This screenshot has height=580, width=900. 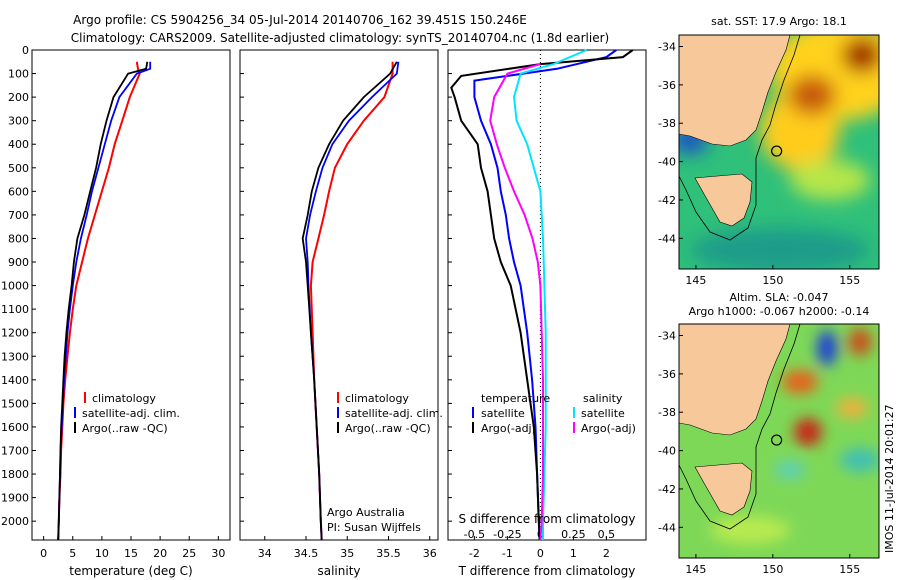 What do you see at coordinates (15, 521) in the screenshot?
I see `depth-tick-label: 2000` at bounding box center [15, 521].